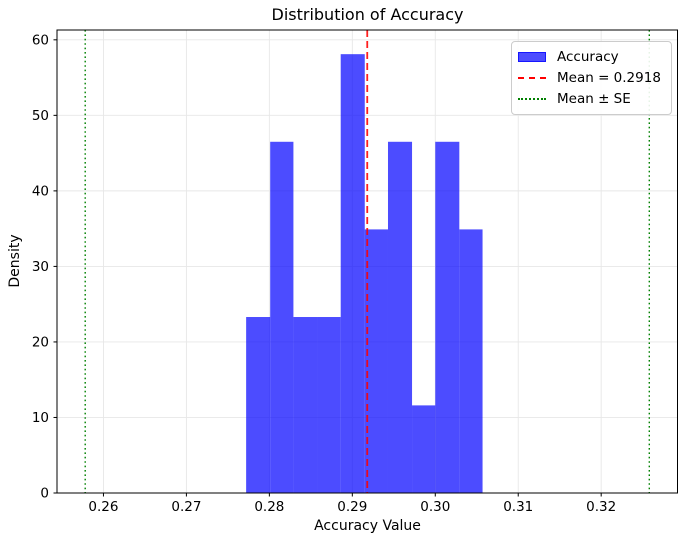 The image size is (686, 547). I want to click on chart-title: Distribution of Accuracy, so click(367, 14).